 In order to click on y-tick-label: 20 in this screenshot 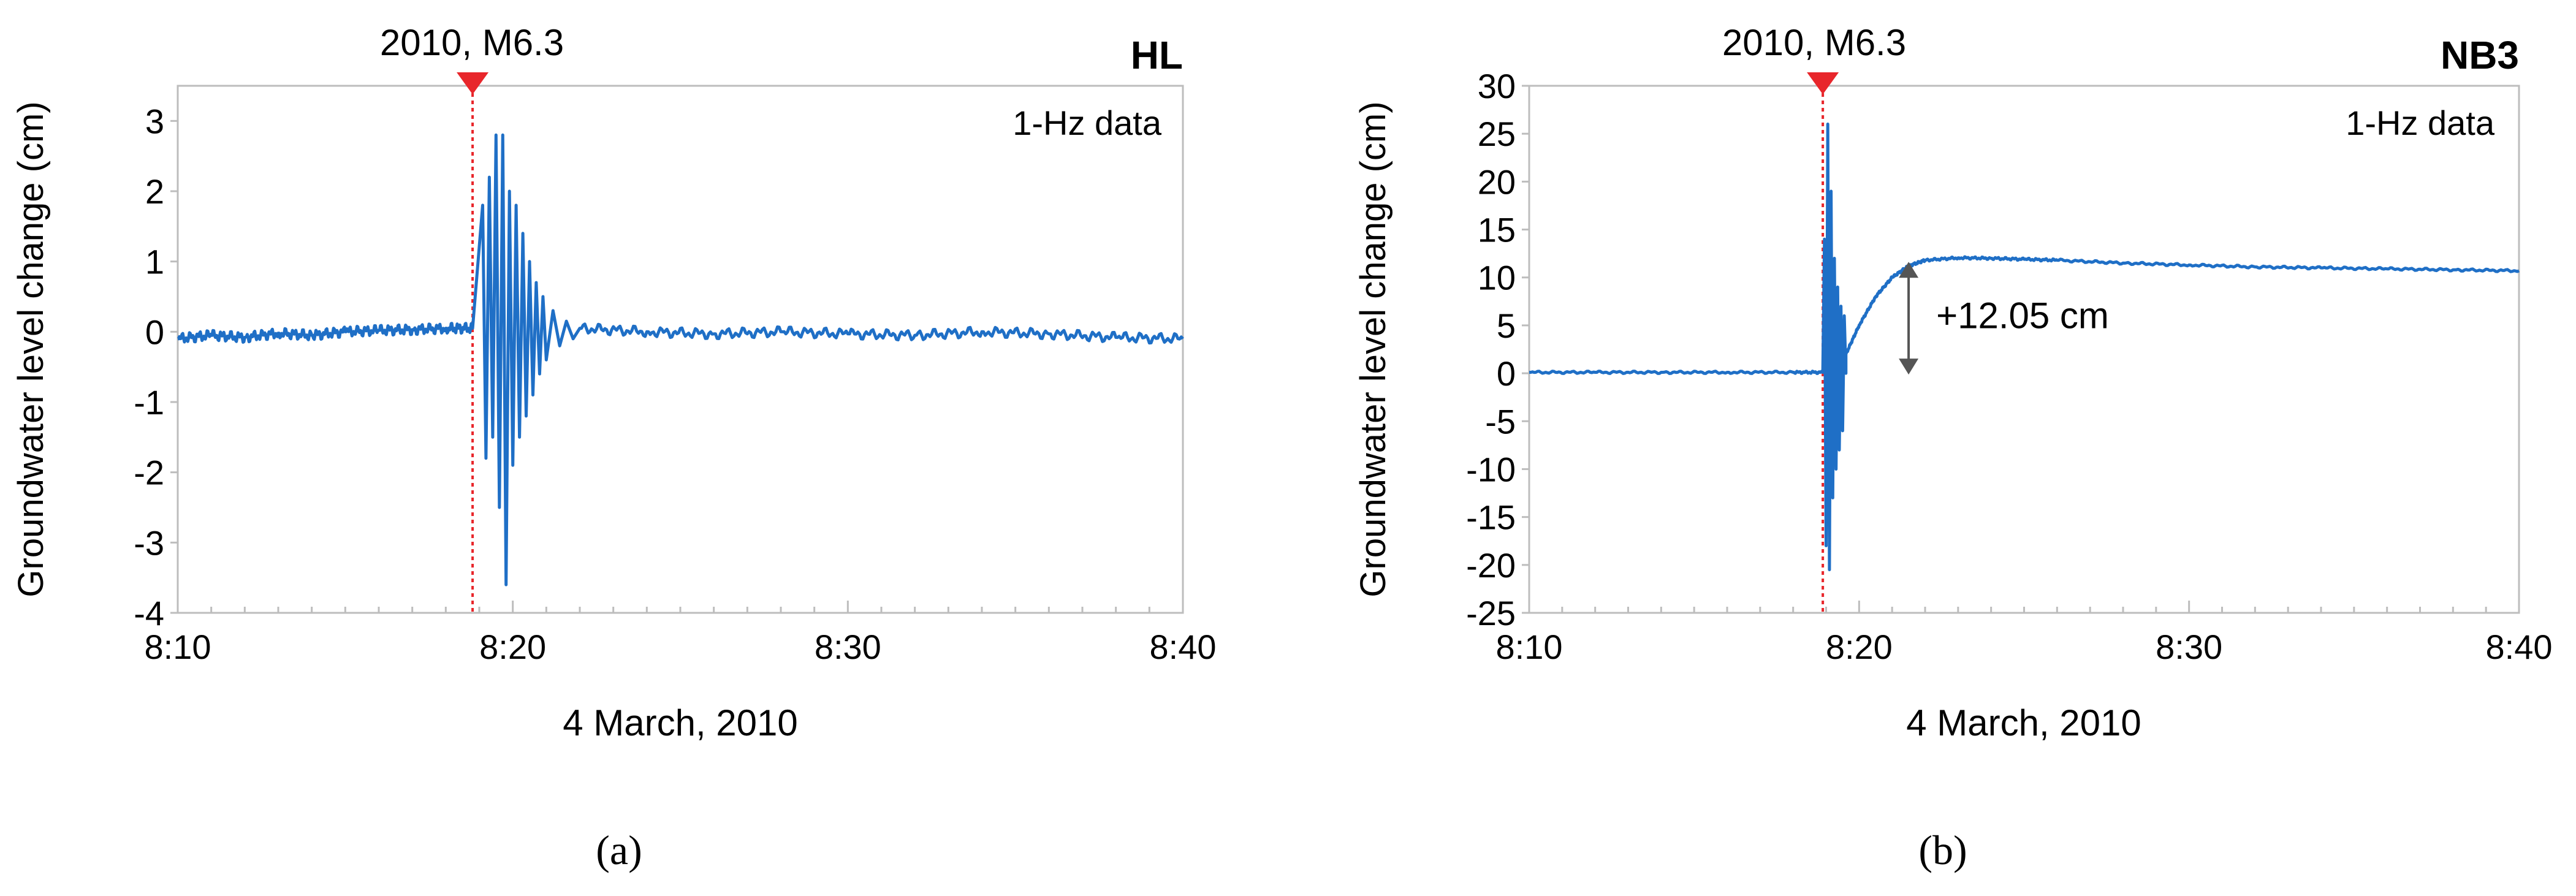, I will do `click(1497, 181)`.